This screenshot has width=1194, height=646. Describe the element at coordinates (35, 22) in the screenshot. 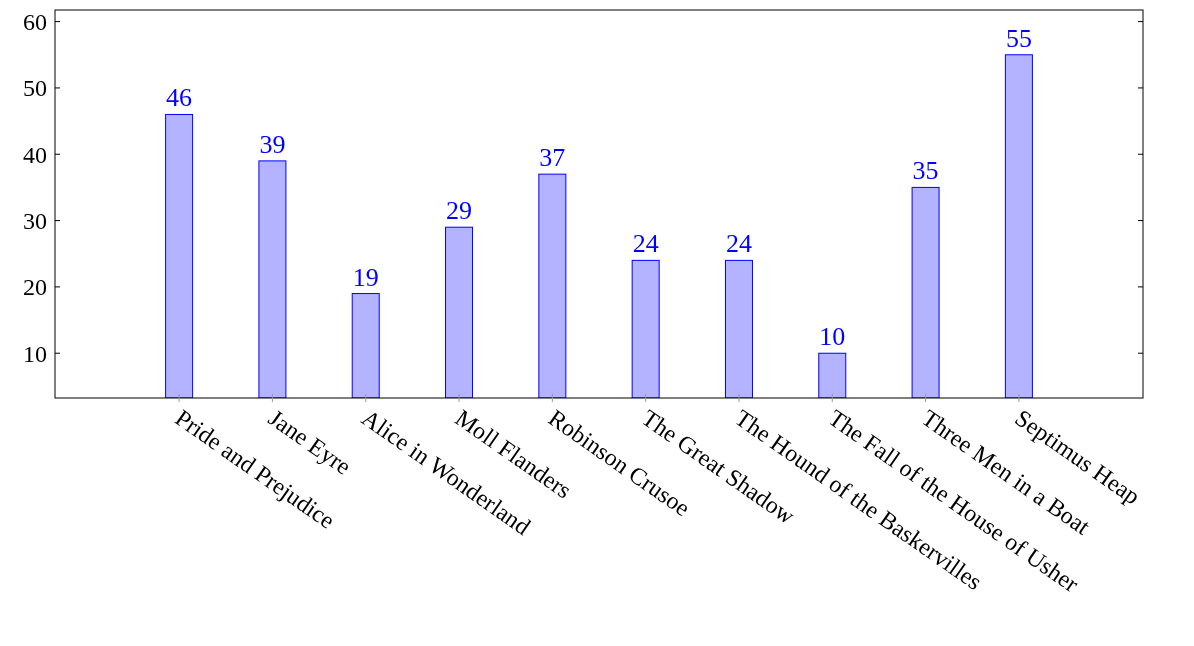

I see `y-tick-label: 60` at that location.